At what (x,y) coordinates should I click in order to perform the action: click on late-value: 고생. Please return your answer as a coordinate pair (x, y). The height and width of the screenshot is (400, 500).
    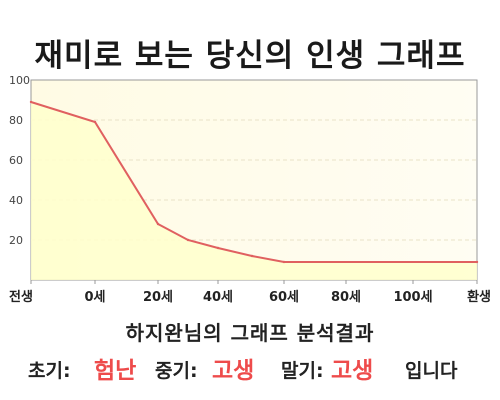
    Looking at the image, I should click on (352, 371).